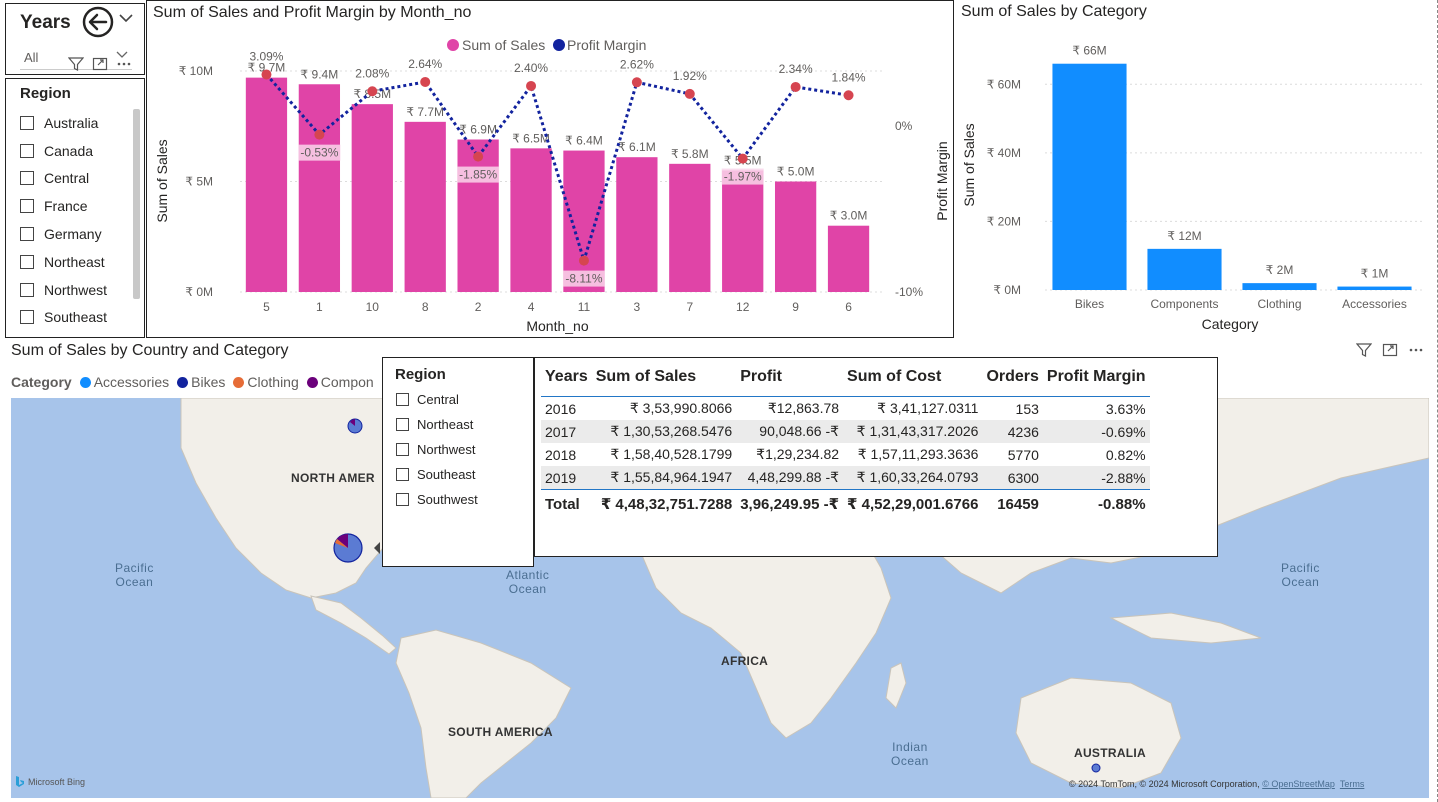 The image size is (1438, 802). Describe the element at coordinates (201, 382) in the screenshot. I see `legend-item-bikes: Bikes` at that location.